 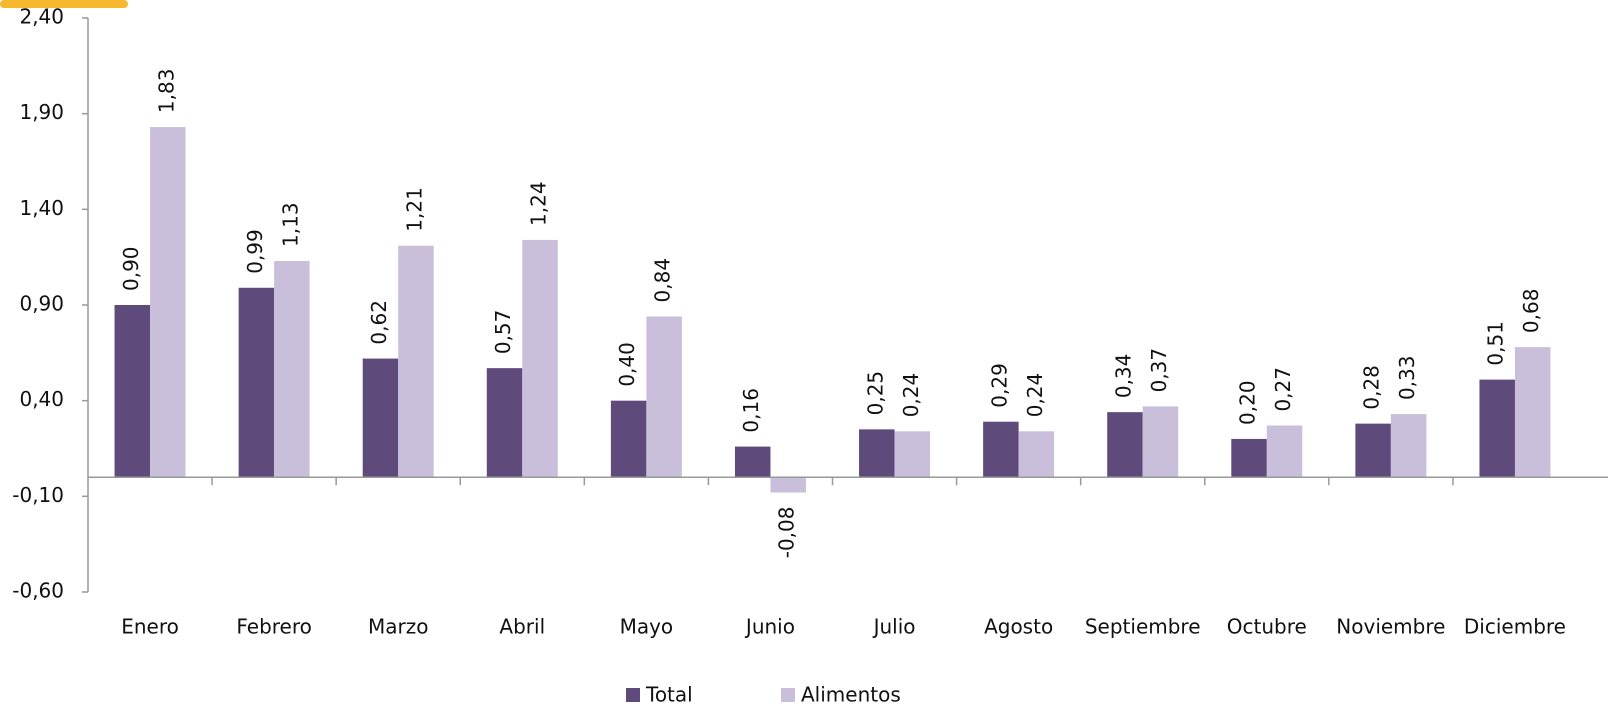 I want to click on corner-tab, so click(x=64, y=4).